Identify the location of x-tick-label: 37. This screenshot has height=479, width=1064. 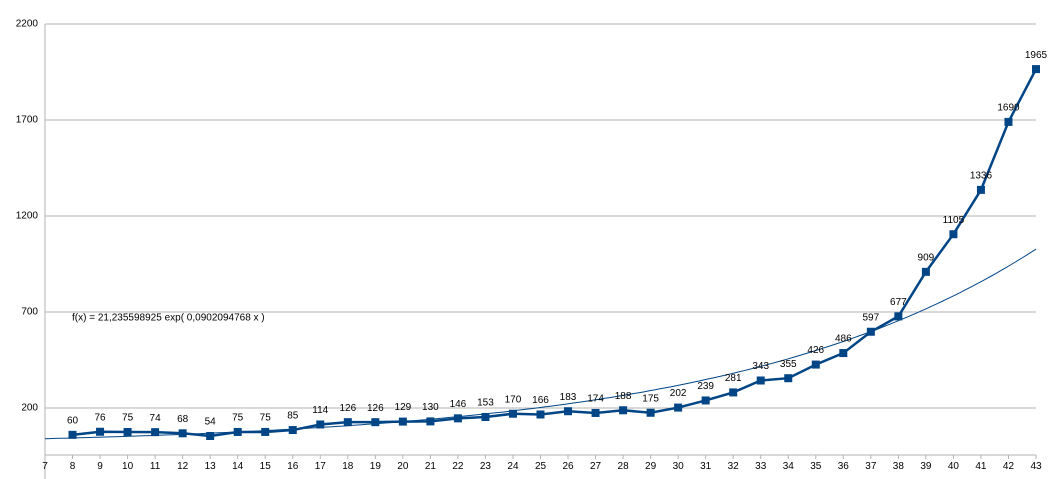
(871, 466).